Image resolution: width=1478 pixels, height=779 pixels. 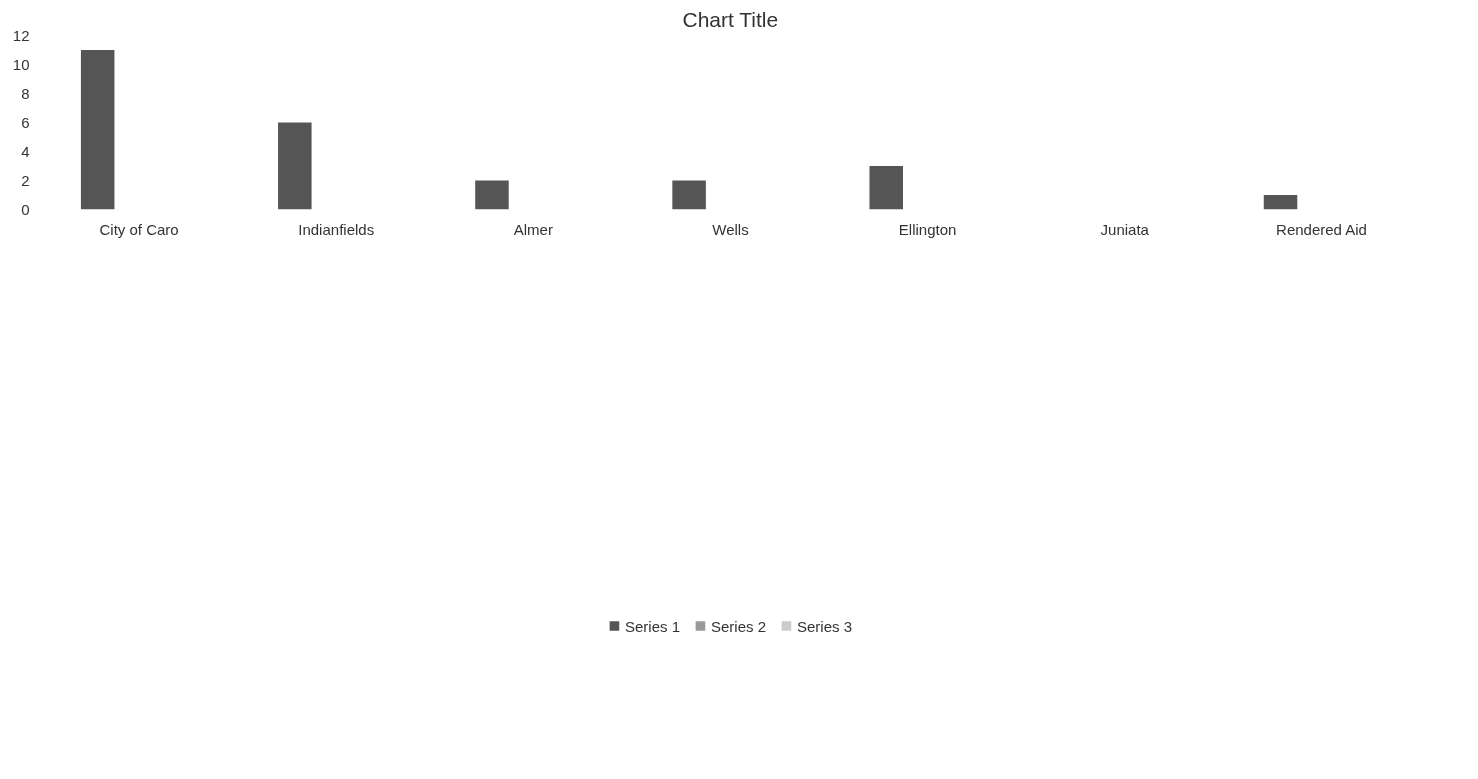 I want to click on y-tick-label: 8, so click(x=25, y=93).